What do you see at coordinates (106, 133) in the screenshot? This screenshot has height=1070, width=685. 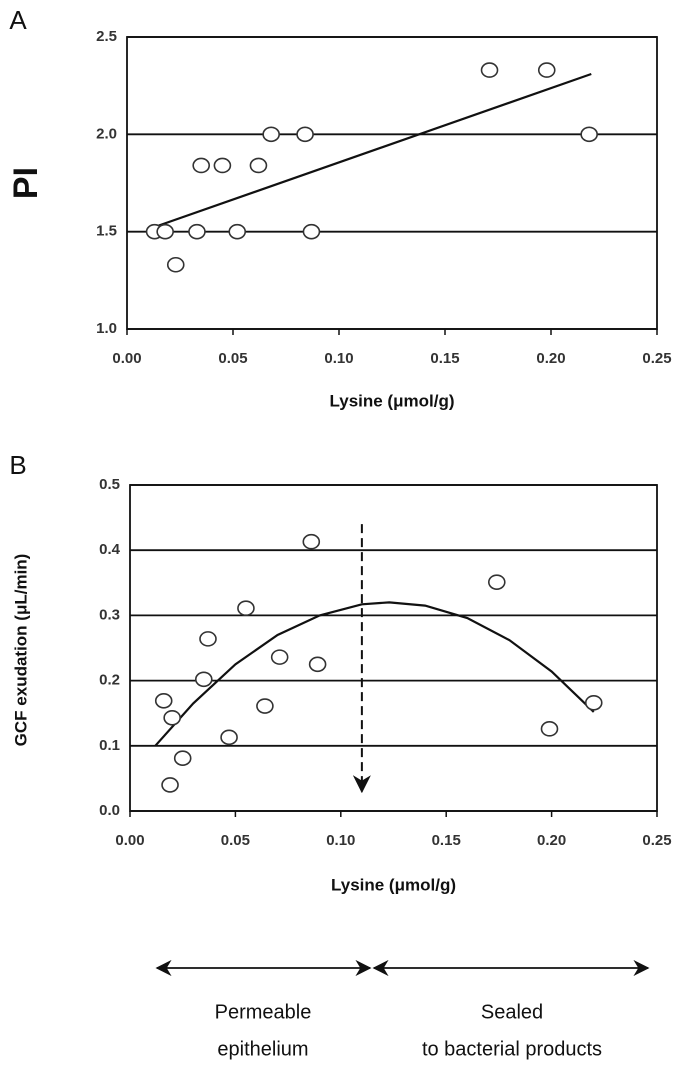 I see `y-tick-label: 2.0` at bounding box center [106, 133].